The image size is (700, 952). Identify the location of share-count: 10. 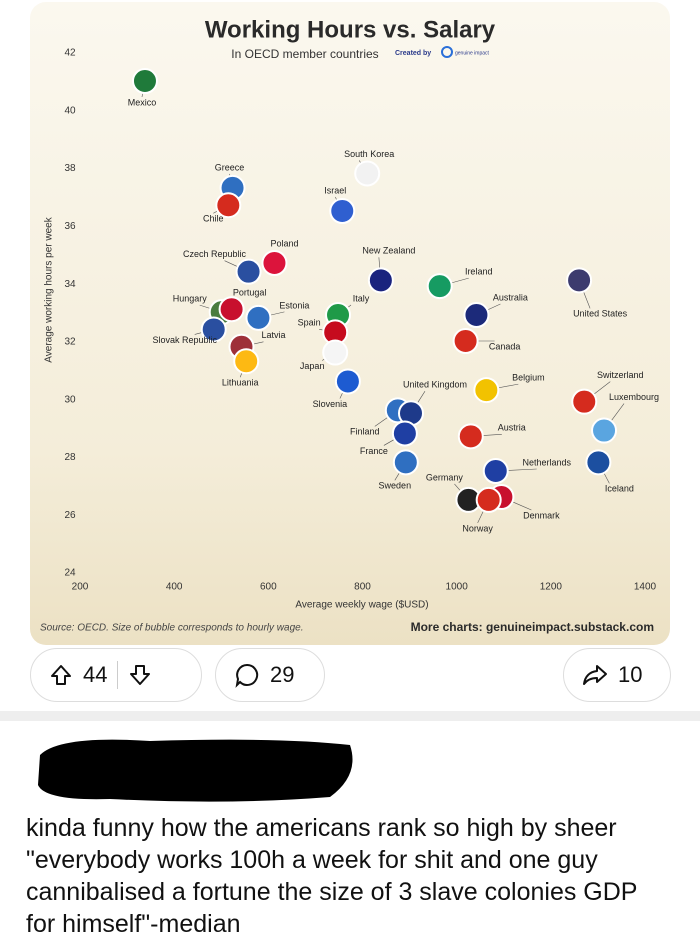
(630, 674).